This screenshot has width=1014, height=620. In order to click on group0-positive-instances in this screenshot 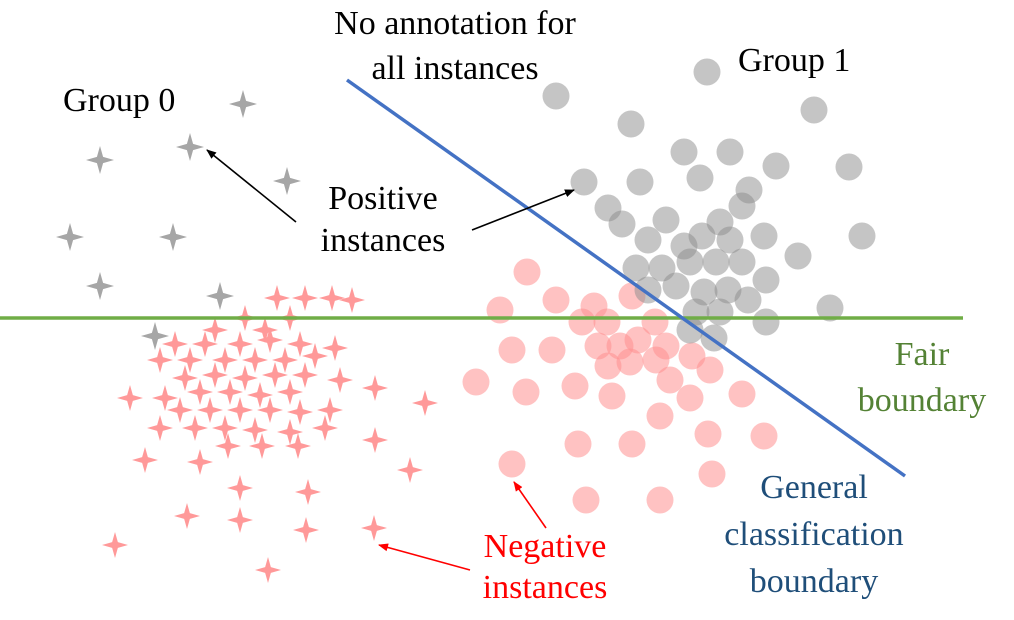, I will do `click(178, 220)`.